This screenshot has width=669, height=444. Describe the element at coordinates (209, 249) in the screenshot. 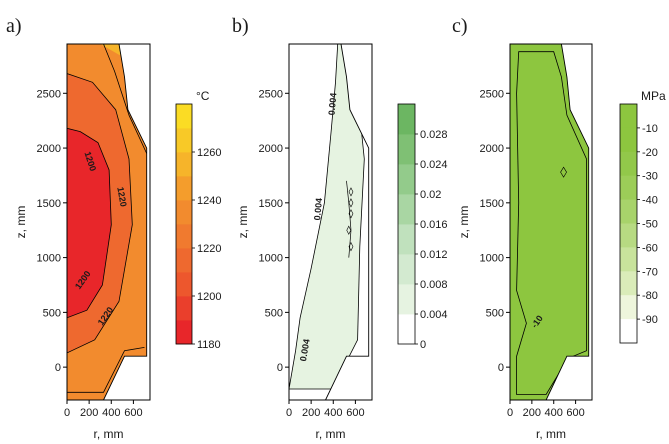

I see `colorbar-tick-label: 1220` at that location.